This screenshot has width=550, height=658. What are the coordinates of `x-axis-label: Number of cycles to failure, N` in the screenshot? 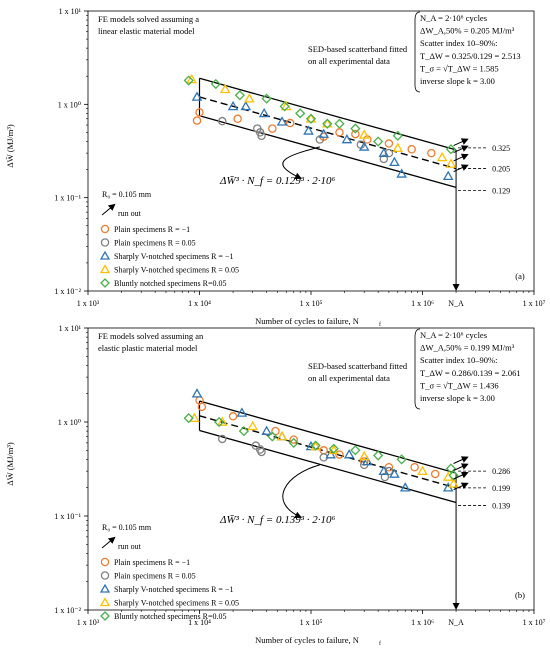 It's located at (307, 321).